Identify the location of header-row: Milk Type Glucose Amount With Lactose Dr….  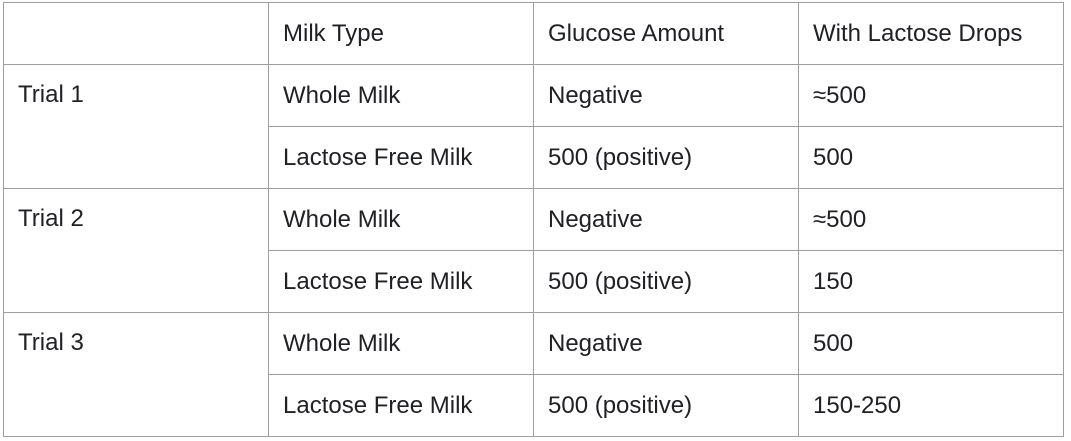
(533, 33).